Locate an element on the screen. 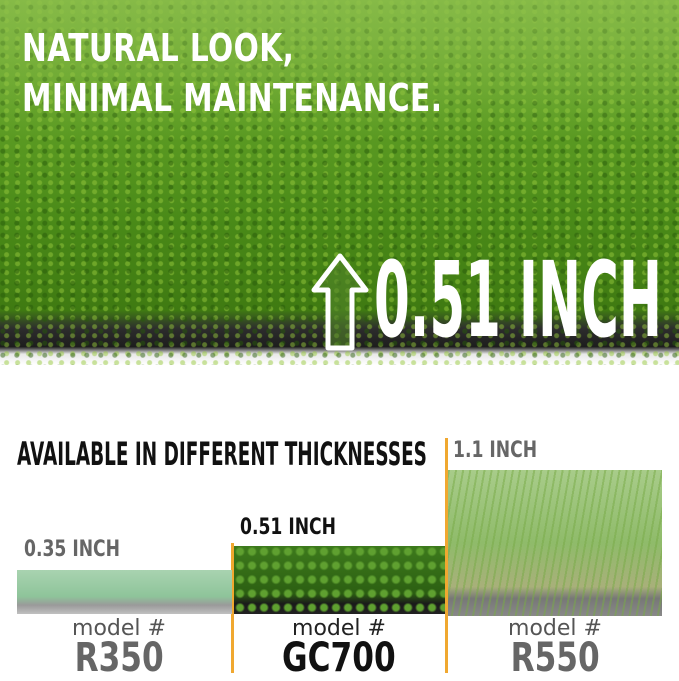  headline-line-2: MINIMAL MAINTENANCE. is located at coordinates (232, 98).